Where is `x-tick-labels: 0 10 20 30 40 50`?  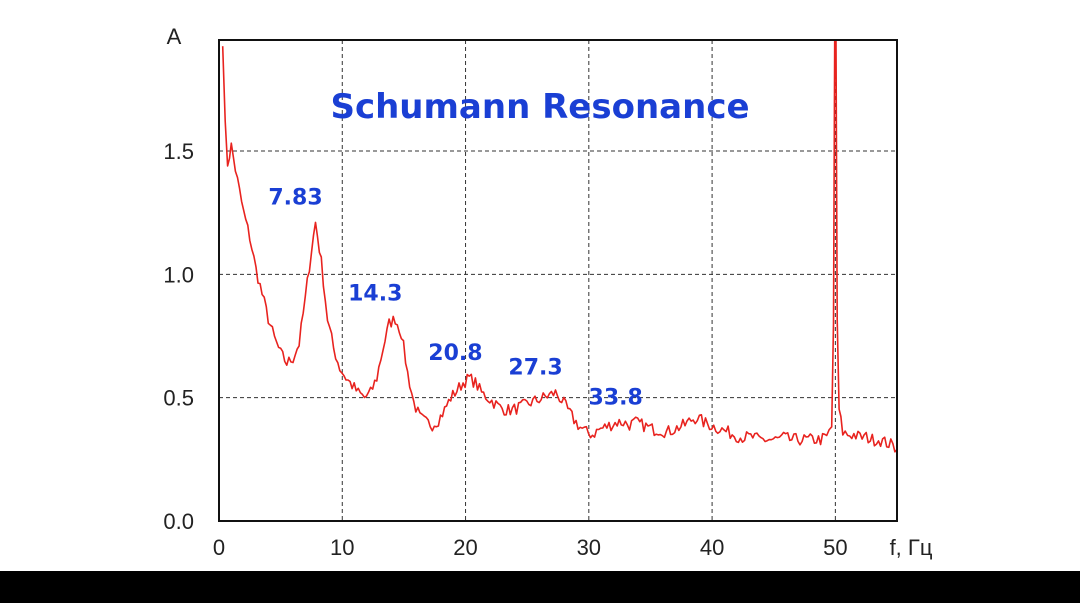 x-tick-labels: 0 10 20 30 40 50 is located at coordinates (530, 547).